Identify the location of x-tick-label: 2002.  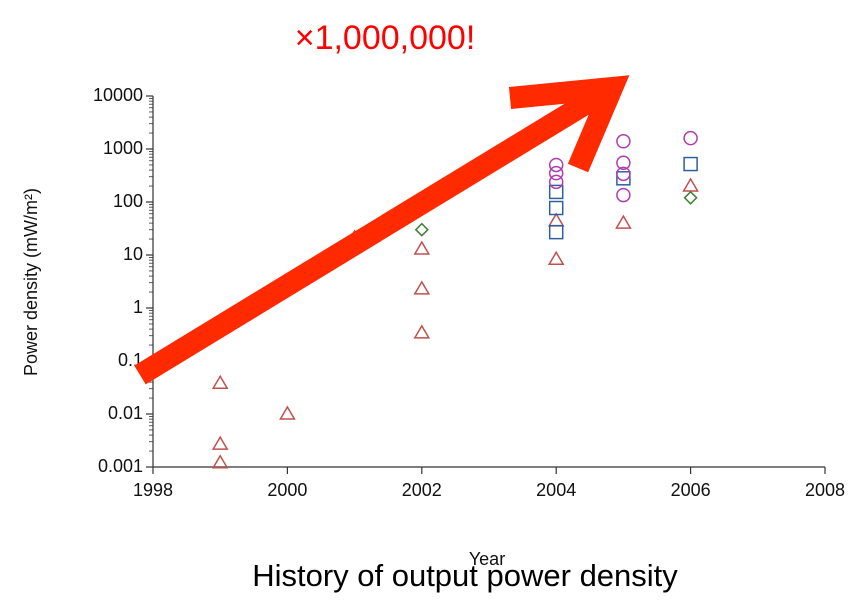
(422, 490).